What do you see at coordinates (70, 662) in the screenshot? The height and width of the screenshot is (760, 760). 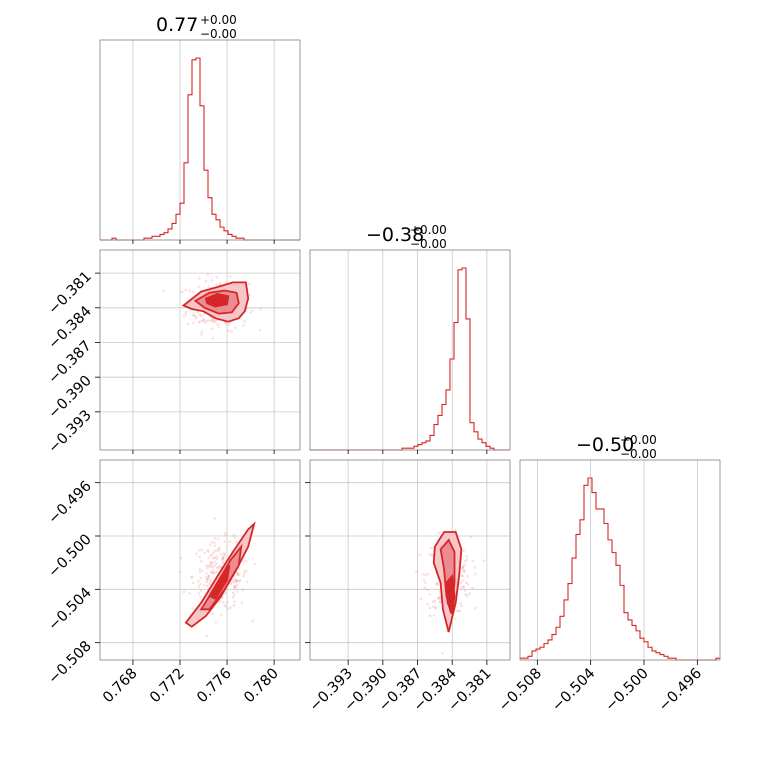 I see `y-tick-label: −0.508` at bounding box center [70, 662].